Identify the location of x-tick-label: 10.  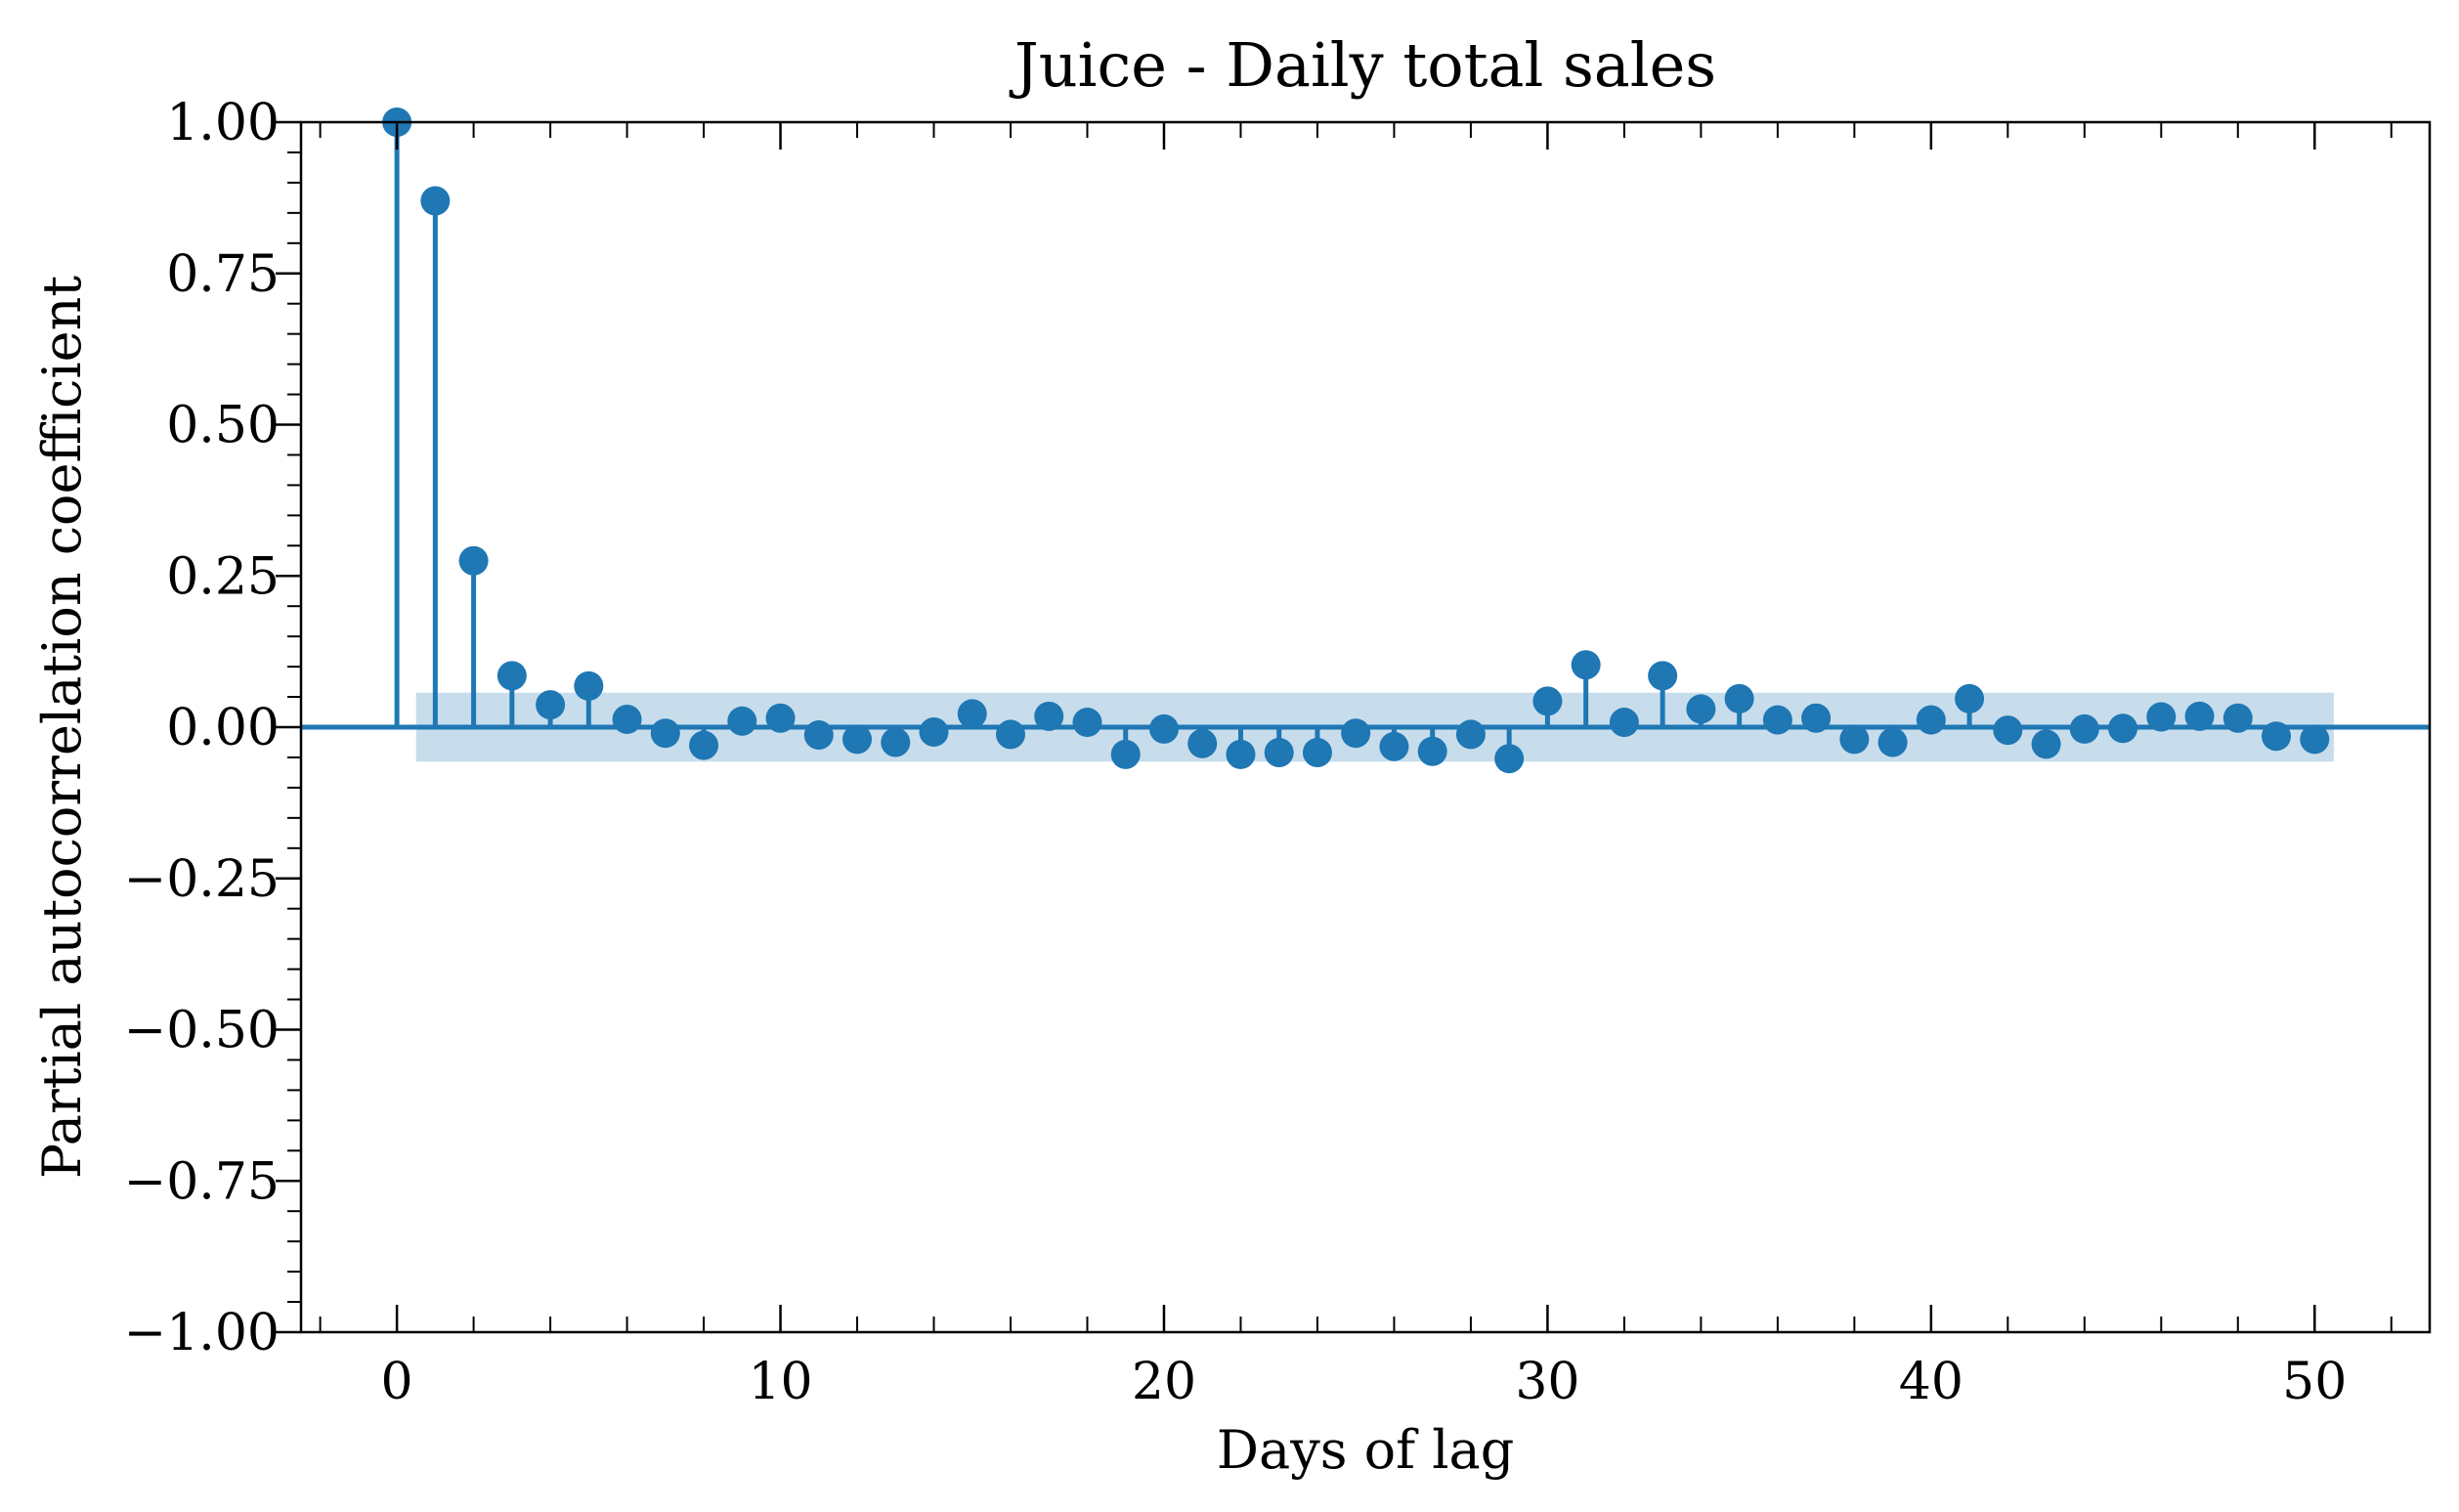
(780, 1382).